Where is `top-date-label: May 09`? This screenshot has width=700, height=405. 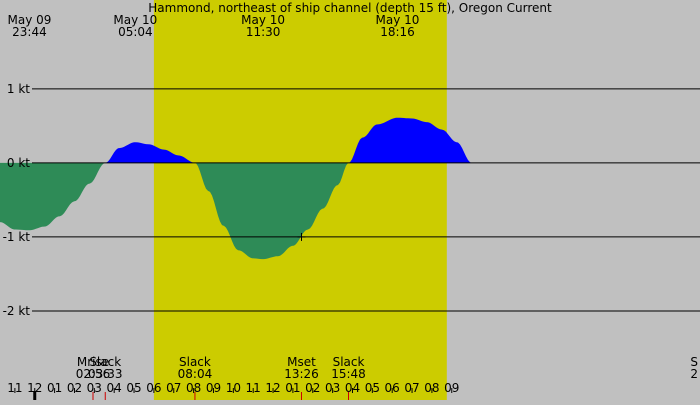
top-date-label: May 09 is located at coordinates (30, 20).